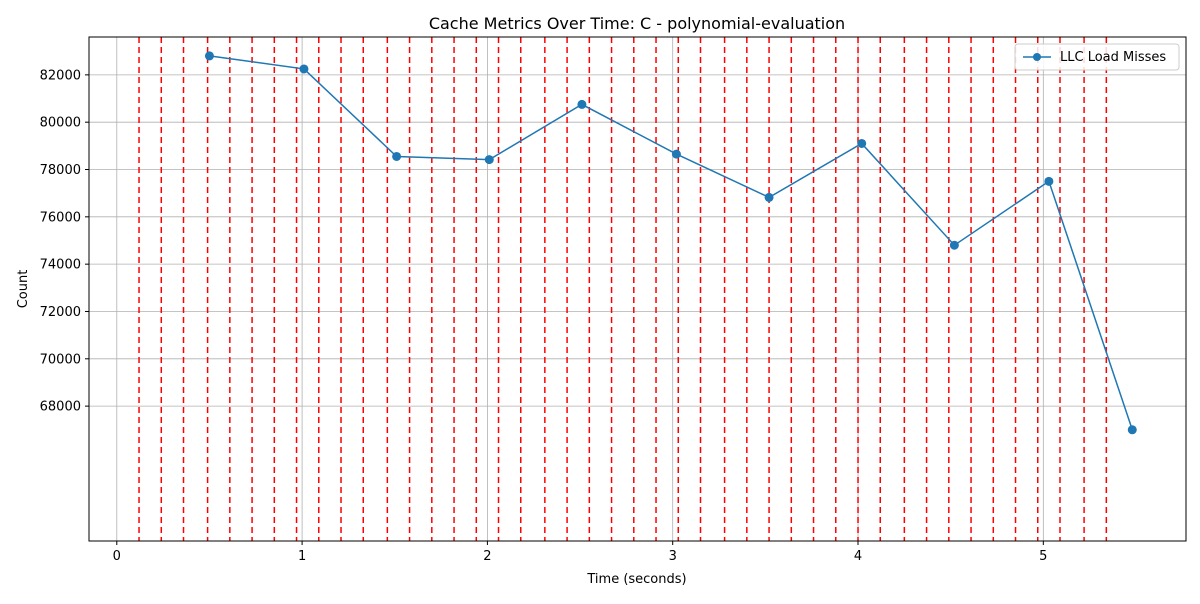 This screenshot has width=1200, height=604. I want to click on x-tick-label: 3, so click(673, 556).